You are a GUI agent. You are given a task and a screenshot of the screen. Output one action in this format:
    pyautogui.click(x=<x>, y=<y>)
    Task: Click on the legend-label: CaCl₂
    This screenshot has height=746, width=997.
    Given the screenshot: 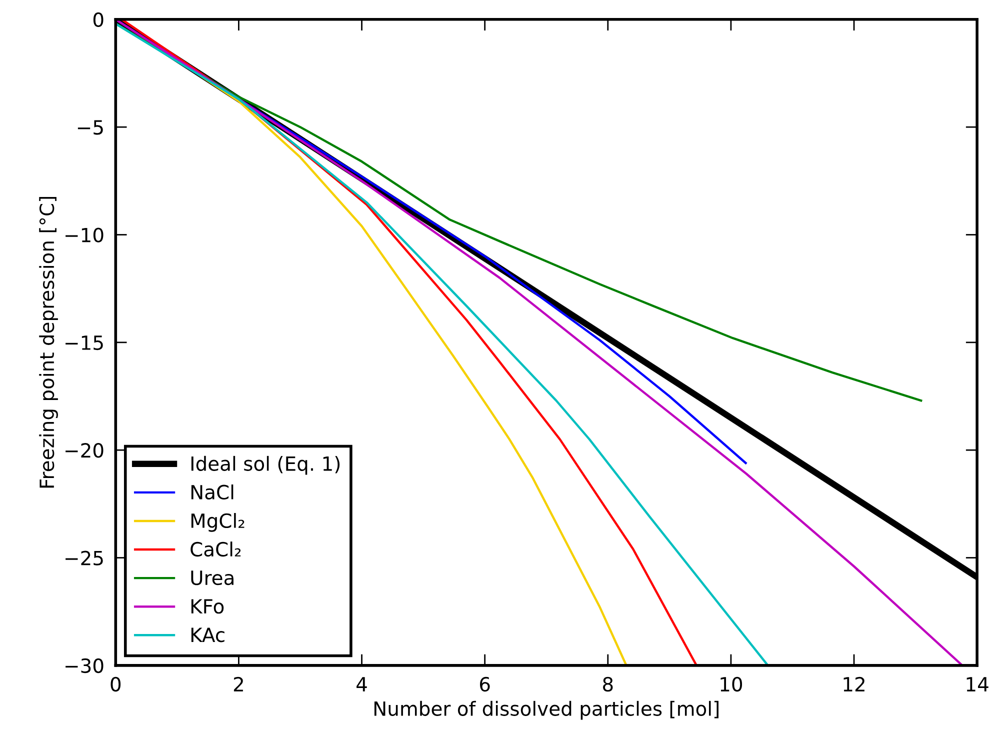 What is the action you would take?
    pyautogui.click(x=215, y=549)
    